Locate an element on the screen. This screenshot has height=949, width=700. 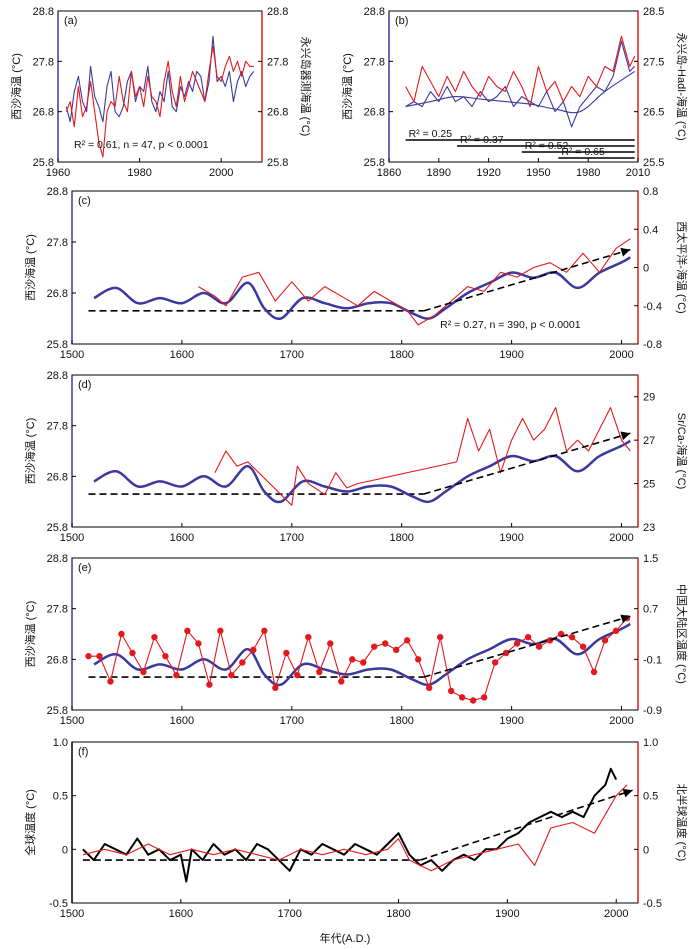
y-tick-label: 0.5 is located at coordinates (60, 797).